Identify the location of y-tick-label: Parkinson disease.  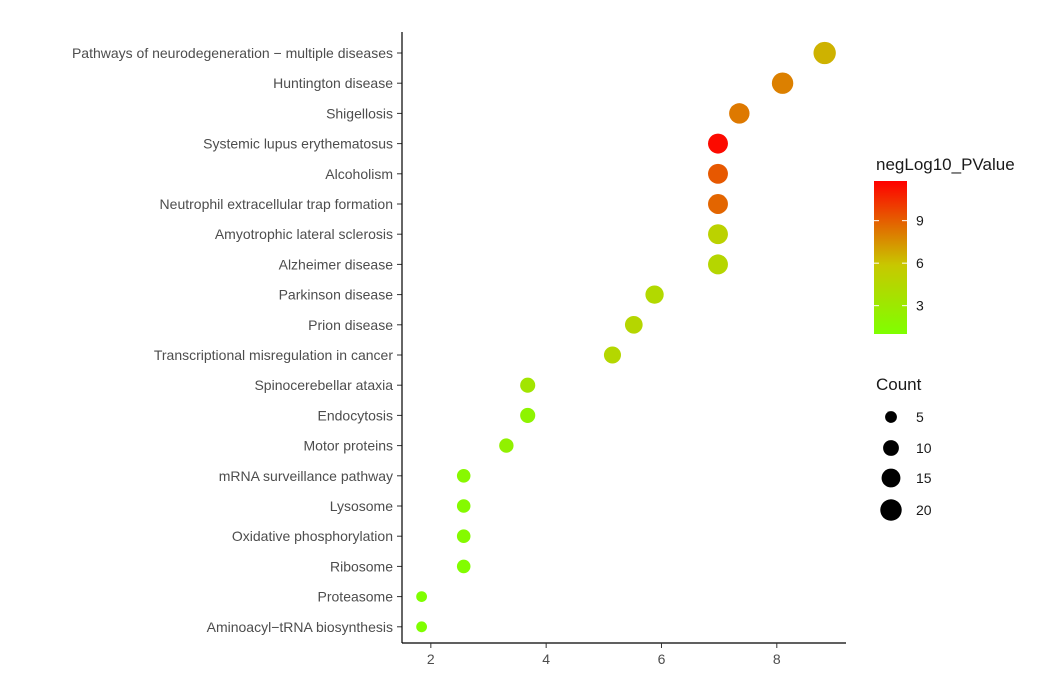
(336, 295).